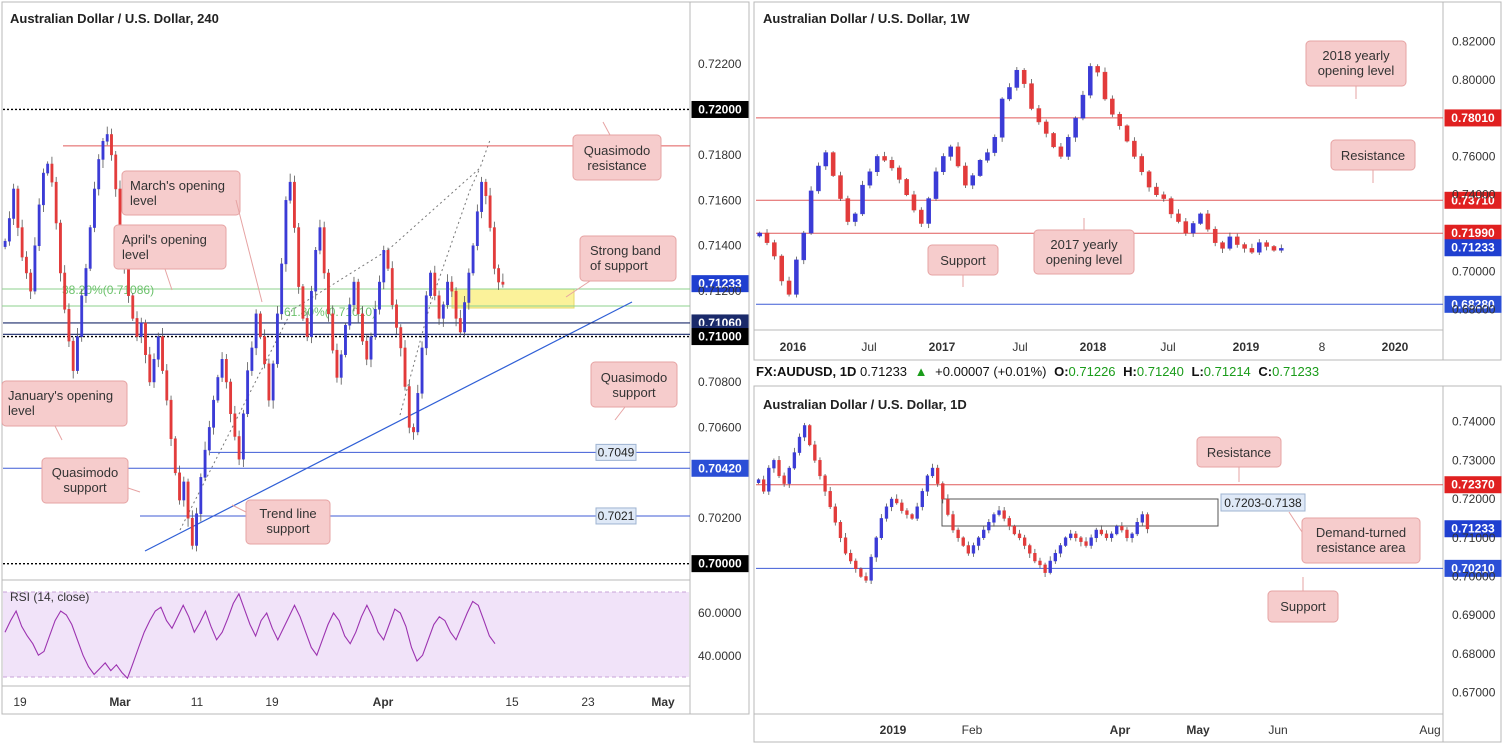  I want to click on d-ytick-2: 0.72000, so click(1474, 499).